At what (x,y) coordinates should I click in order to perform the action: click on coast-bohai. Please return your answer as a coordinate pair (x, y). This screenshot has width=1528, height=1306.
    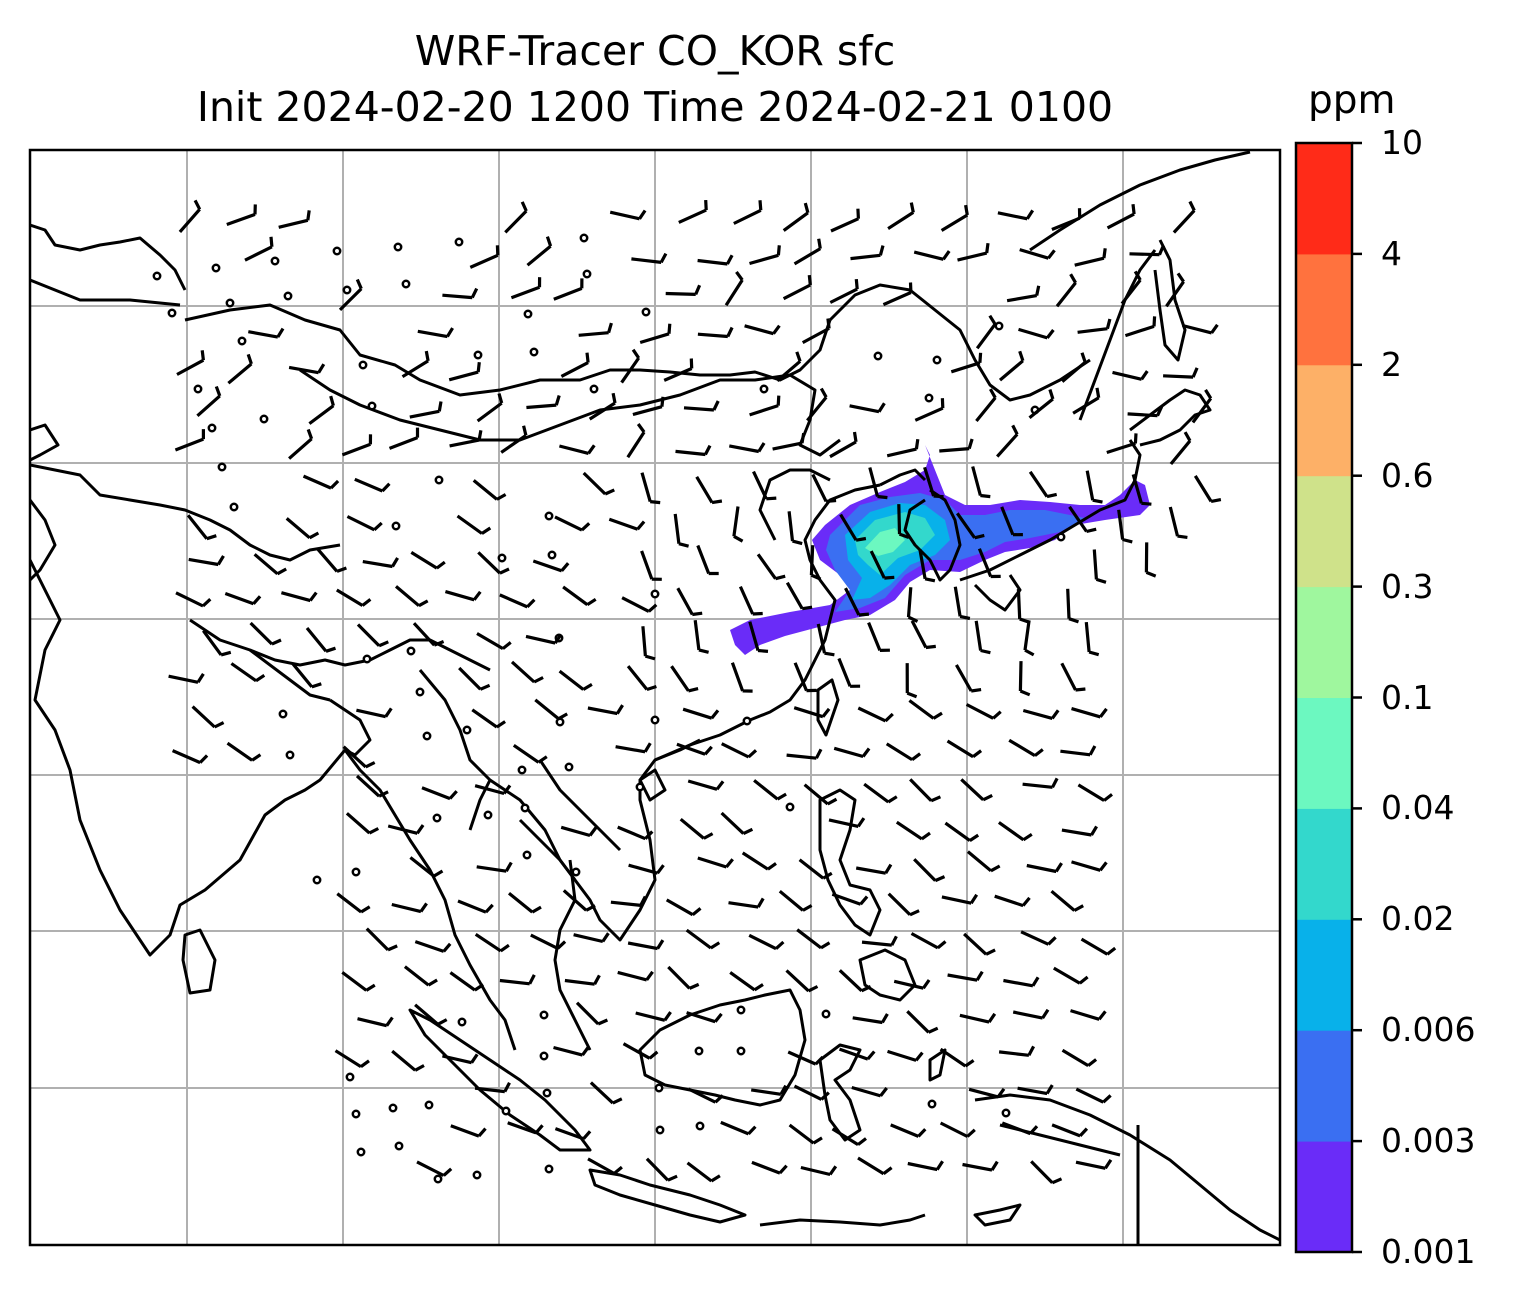
    Looking at the image, I should click on (794, 504).